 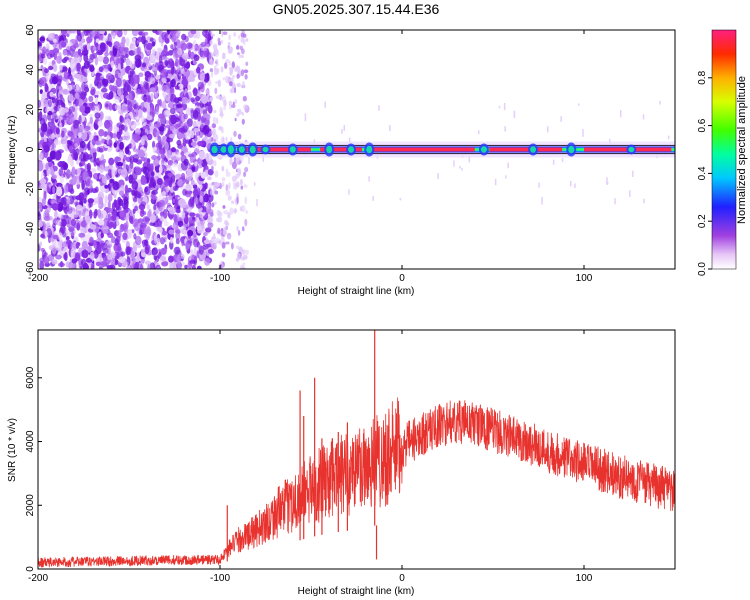 I want to click on snr-x-tick-label: -200, so click(x=38, y=578).